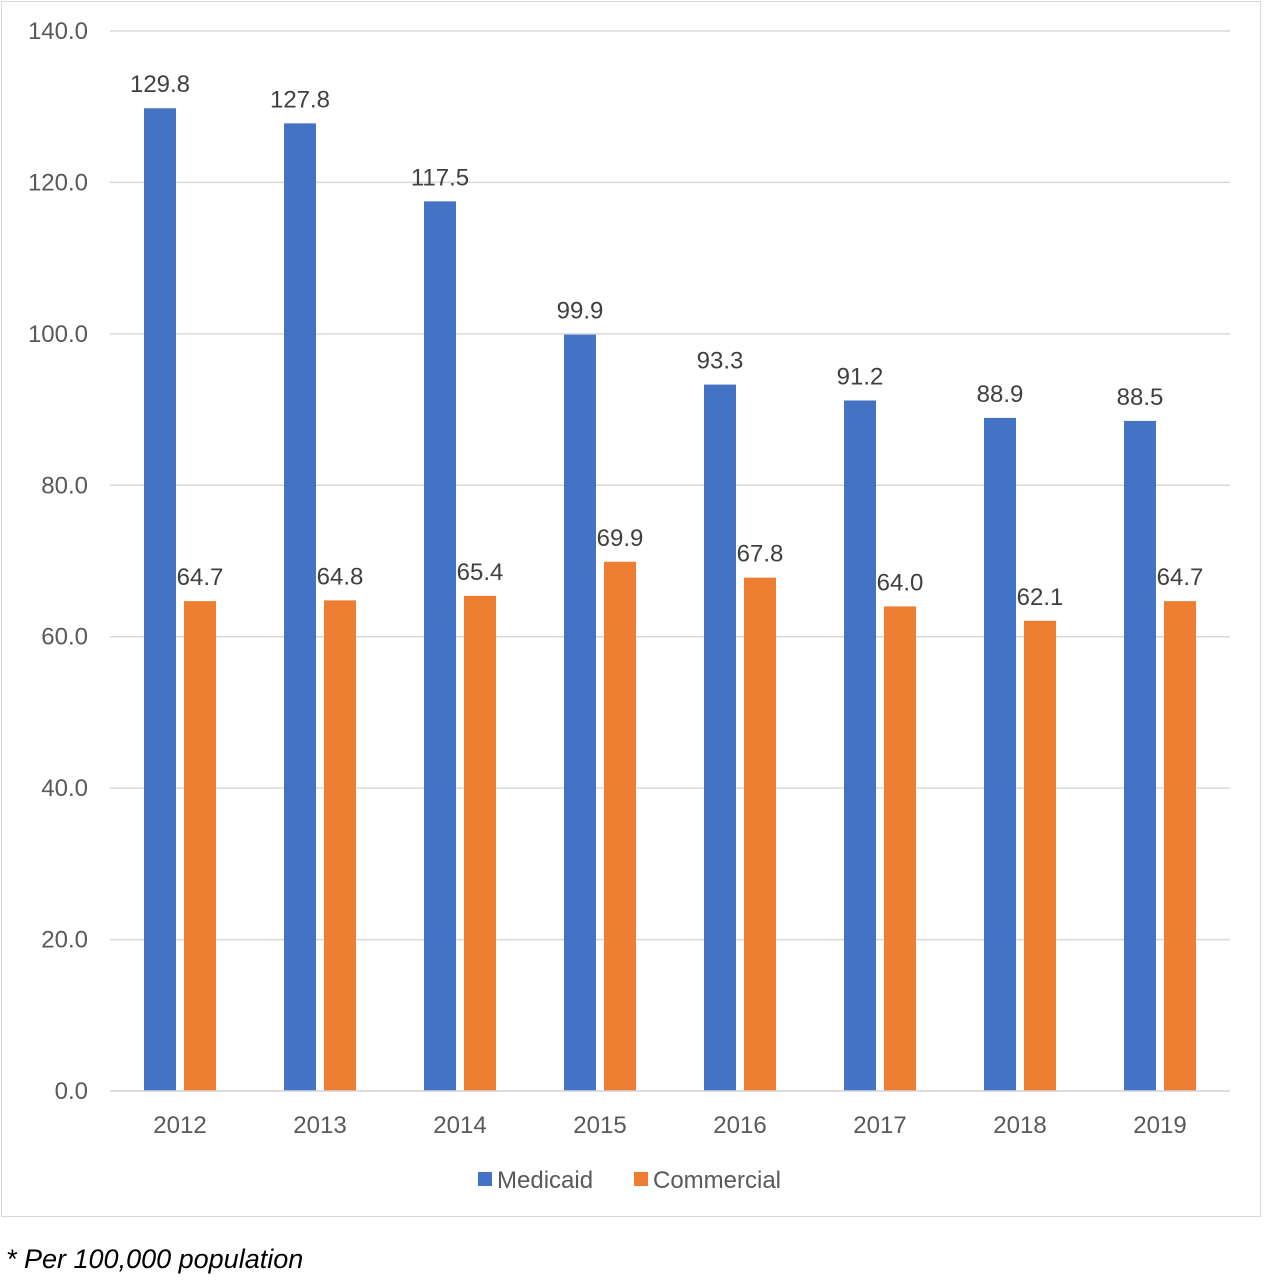 The width and height of the screenshot is (1265, 1280). I want to click on data-label-commercial-2013: 64.8, so click(340, 576).